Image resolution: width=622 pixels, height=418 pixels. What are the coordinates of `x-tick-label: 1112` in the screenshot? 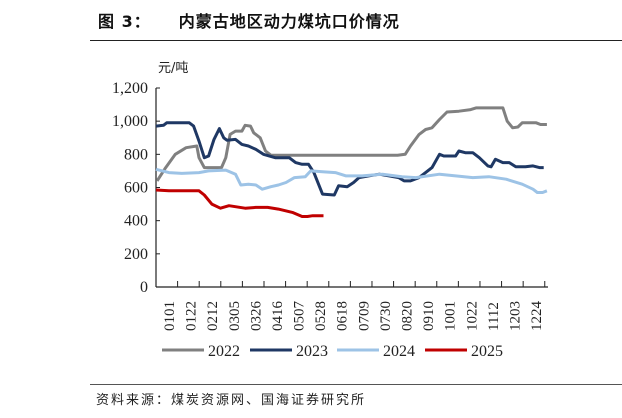 It's located at (494, 316).